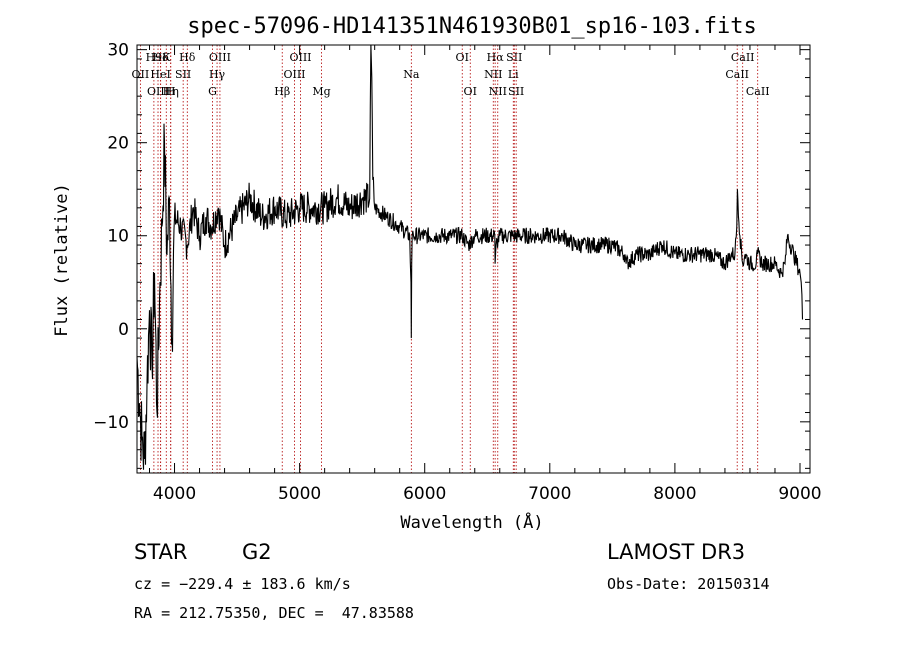 The width and height of the screenshot is (900, 649). What do you see at coordinates (299, 494) in the screenshot?
I see `x-tick-label-5000: 5000` at bounding box center [299, 494].